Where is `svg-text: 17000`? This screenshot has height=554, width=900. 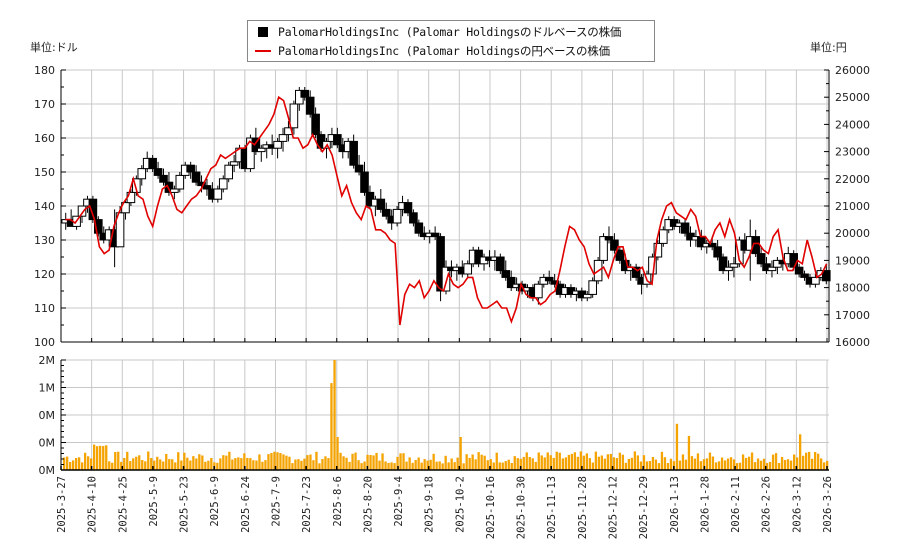 svg-text: 17000 is located at coordinates (852, 315).